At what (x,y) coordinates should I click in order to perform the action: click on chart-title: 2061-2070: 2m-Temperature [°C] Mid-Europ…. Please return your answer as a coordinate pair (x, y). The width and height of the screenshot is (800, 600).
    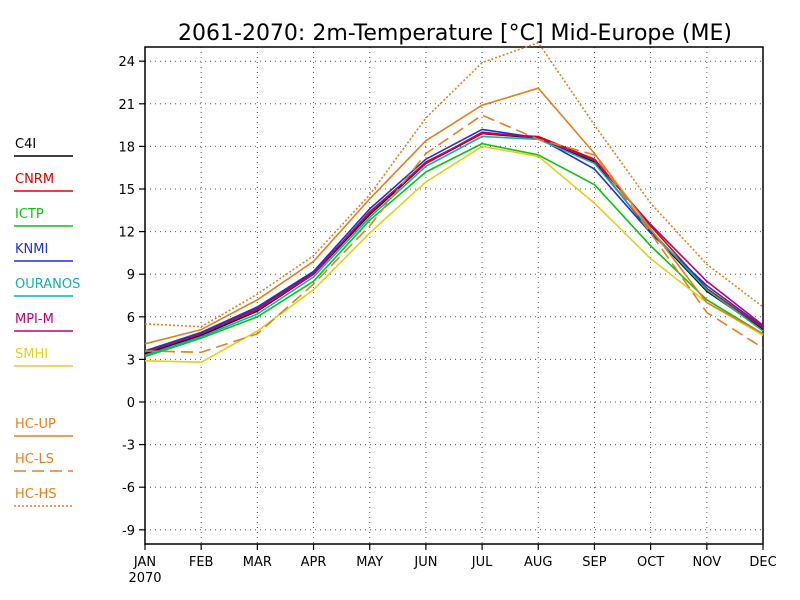
    Looking at the image, I should click on (455, 33).